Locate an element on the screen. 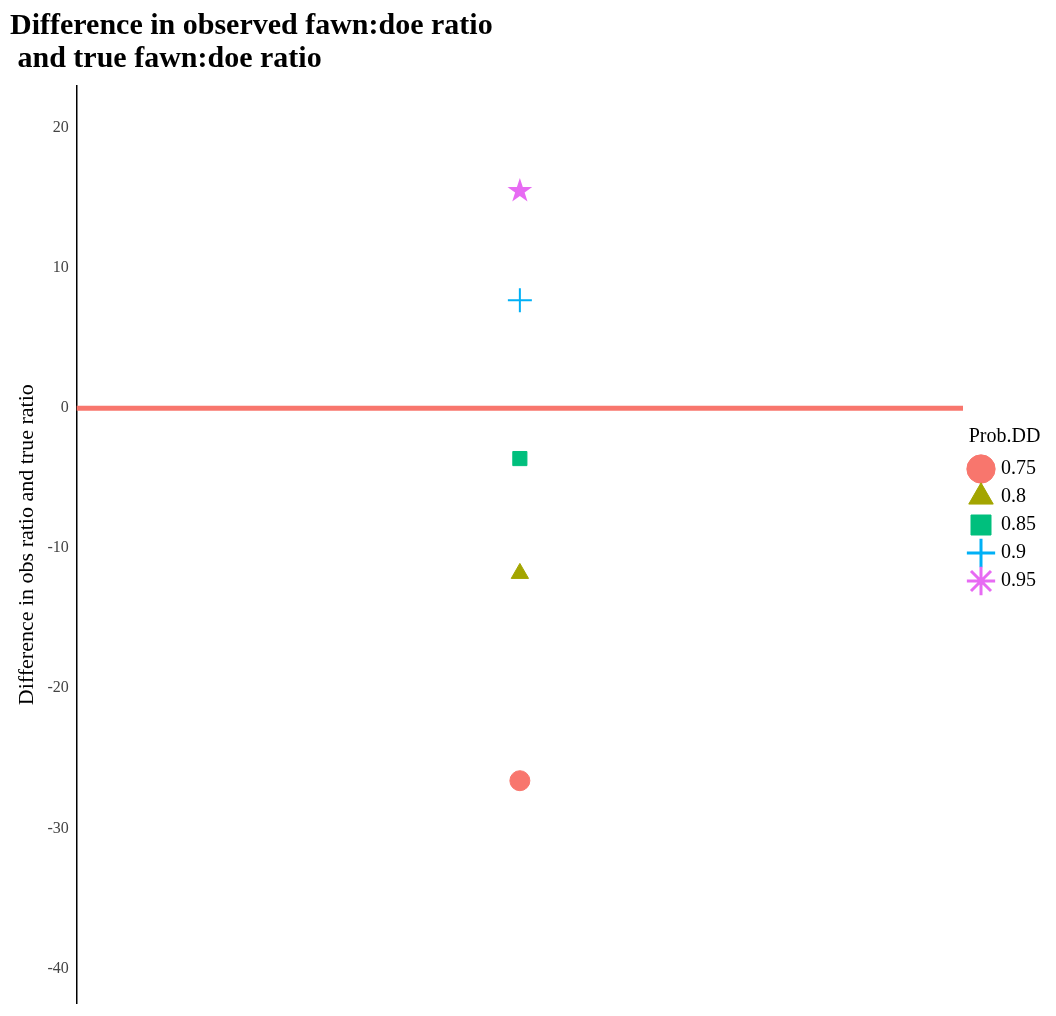 The height and width of the screenshot is (1016, 1056). y-tick-label: 20 is located at coordinates (60, 127).